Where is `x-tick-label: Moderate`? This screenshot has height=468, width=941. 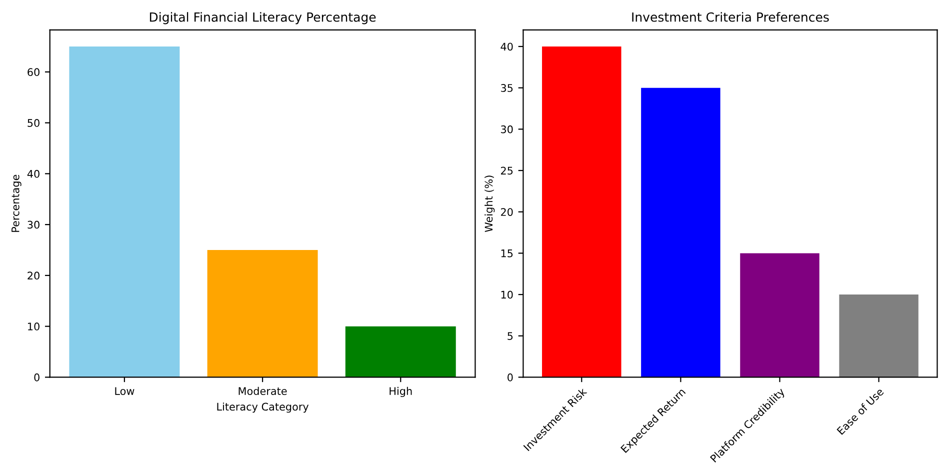 x-tick-label: Moderate is located at coordinates (262, 390).